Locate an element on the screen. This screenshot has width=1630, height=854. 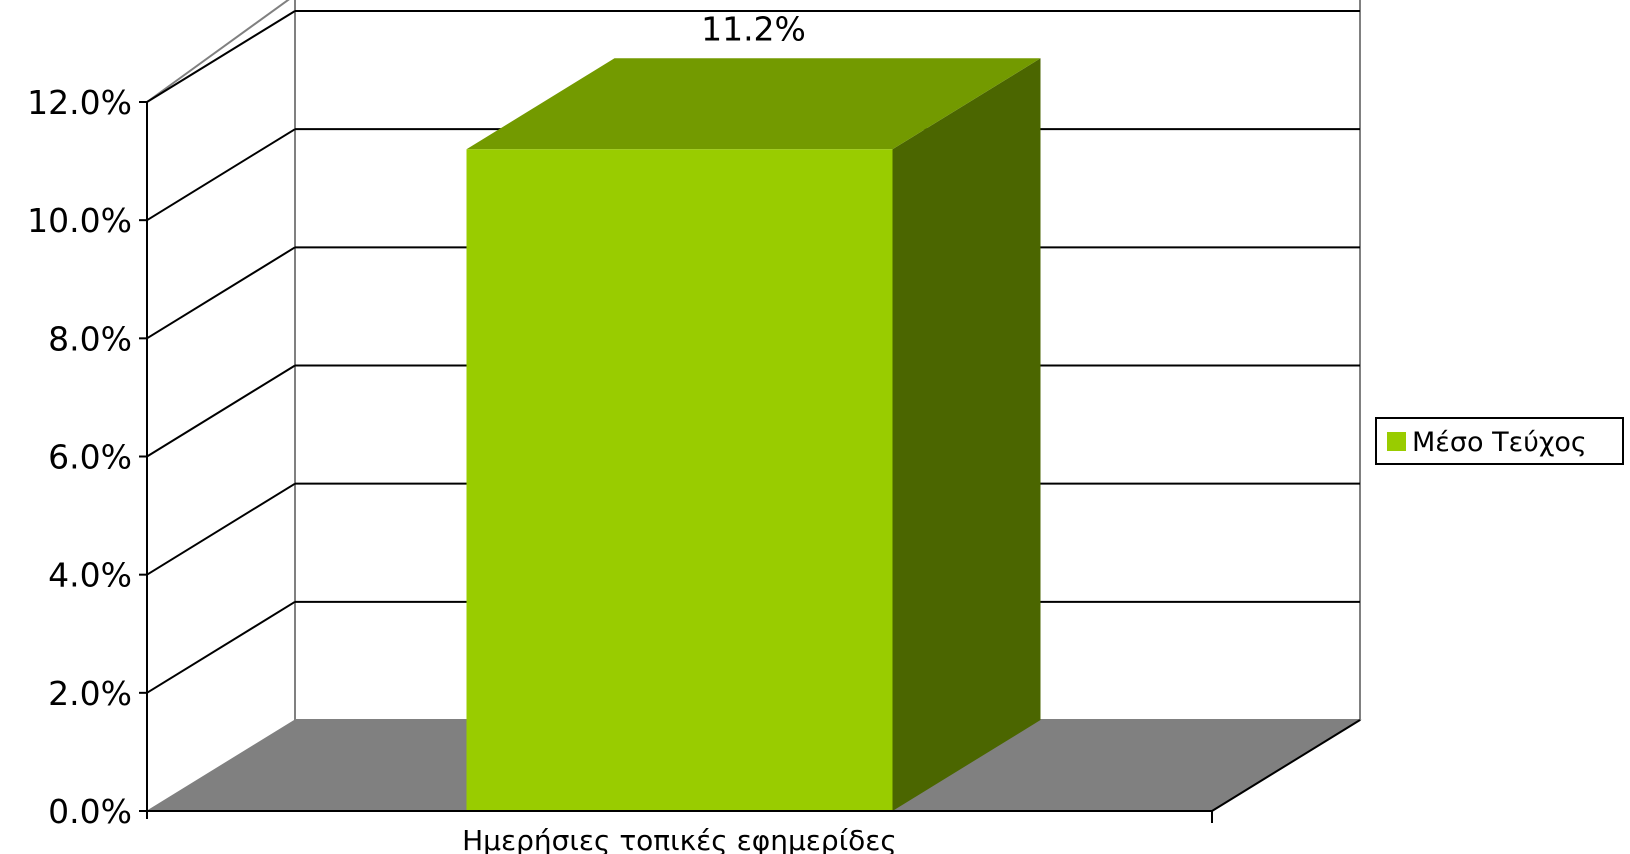
y-tick-label: 0.0% is located at coordinates (90, 811).